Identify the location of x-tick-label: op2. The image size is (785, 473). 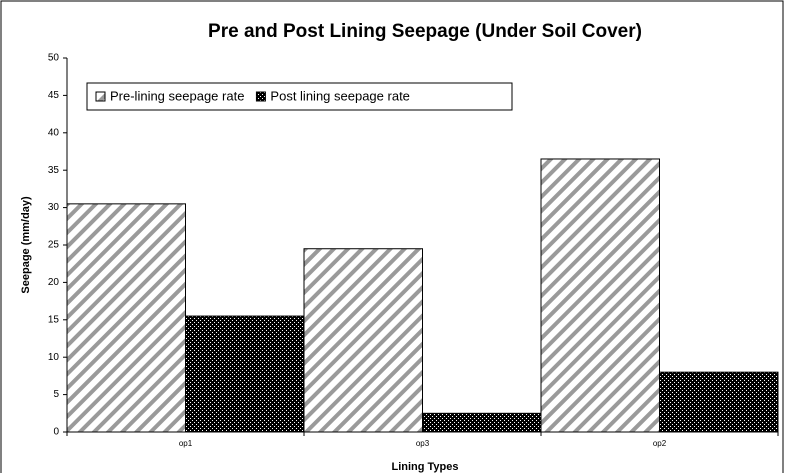
(660, 443).